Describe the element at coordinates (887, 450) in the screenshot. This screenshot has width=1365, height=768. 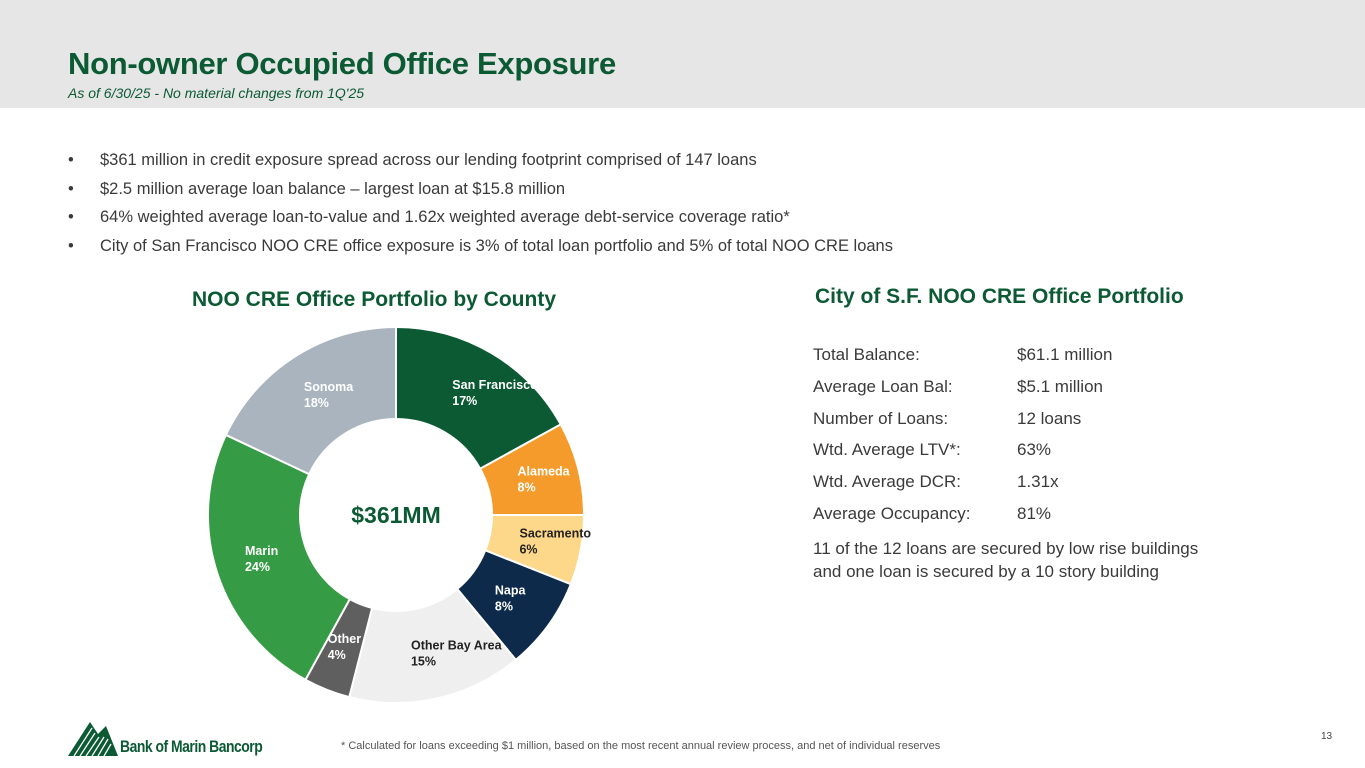
I see `stat-label: Wtd. Average LTV*:` at that location.